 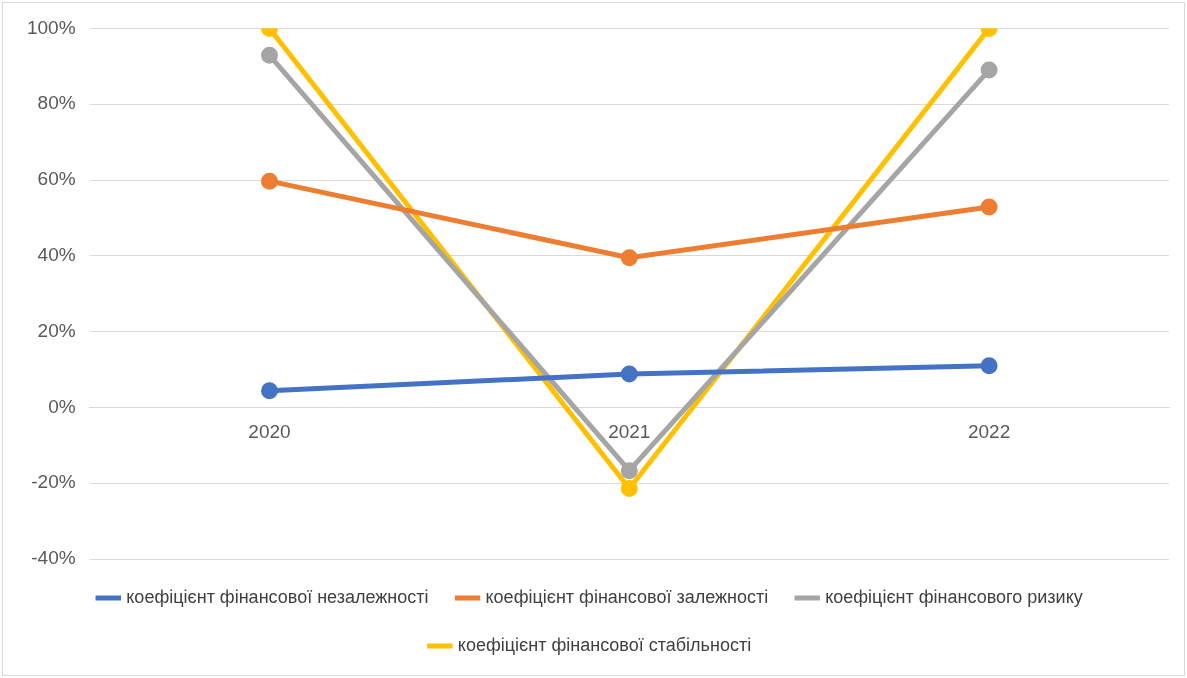 I want to click on legend-label: коефіцієнт фінансової залежності, so click(x=627, y=596).